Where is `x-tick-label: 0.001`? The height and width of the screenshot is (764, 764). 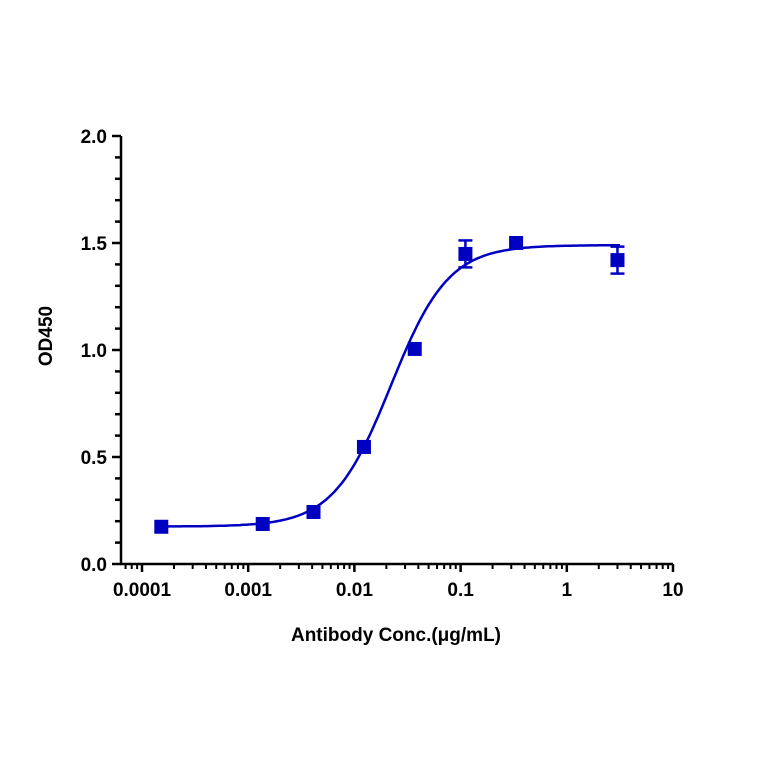
x-tick-label: 0.001 is located at coordinates (248, 590).